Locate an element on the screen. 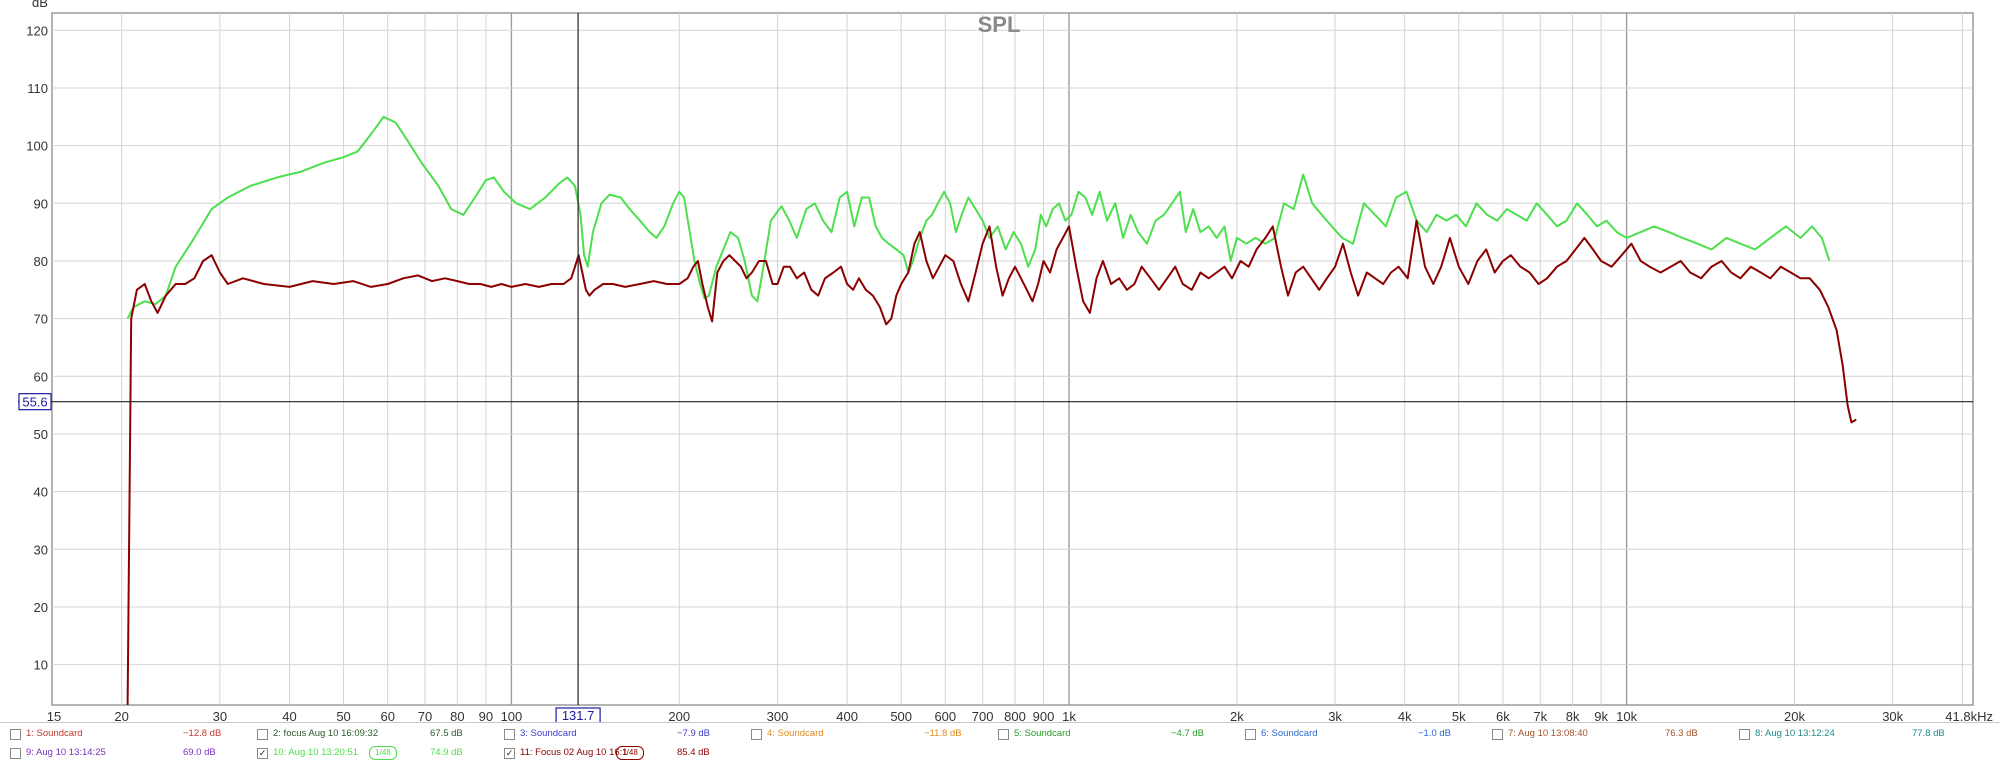 Image resolution: width=2000 pixels, height=766 pixels. x-tick-label: 50 is located at coordinates (343, 716).